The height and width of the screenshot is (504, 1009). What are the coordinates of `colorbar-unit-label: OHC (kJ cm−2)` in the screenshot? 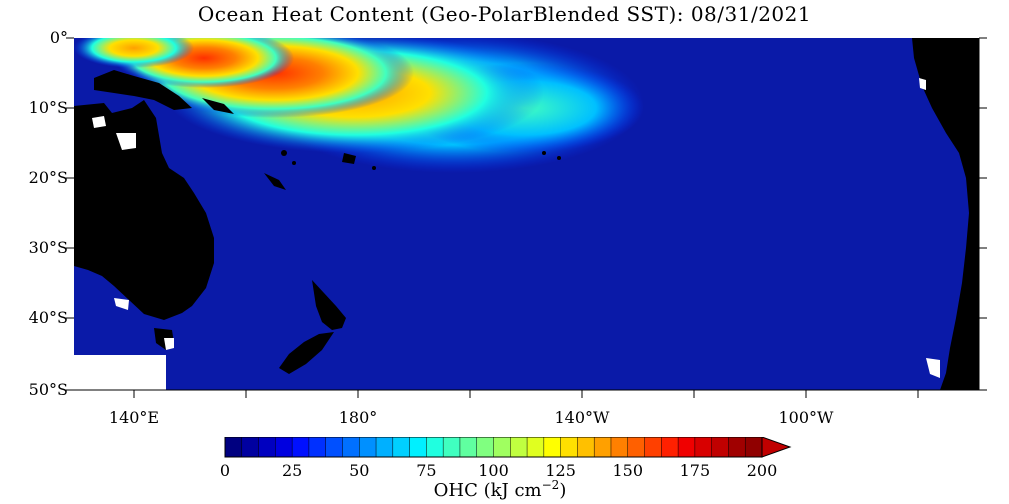 It's located at (500, 489).